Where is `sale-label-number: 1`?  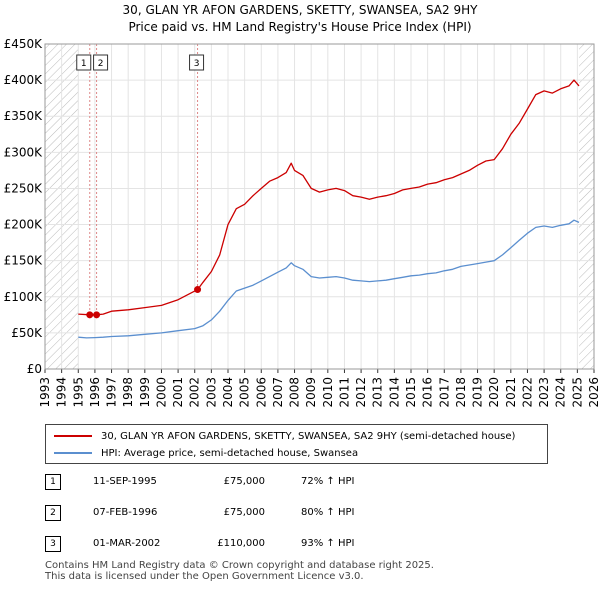 sale-label-number: 1 is located at coordinates (84, 64).